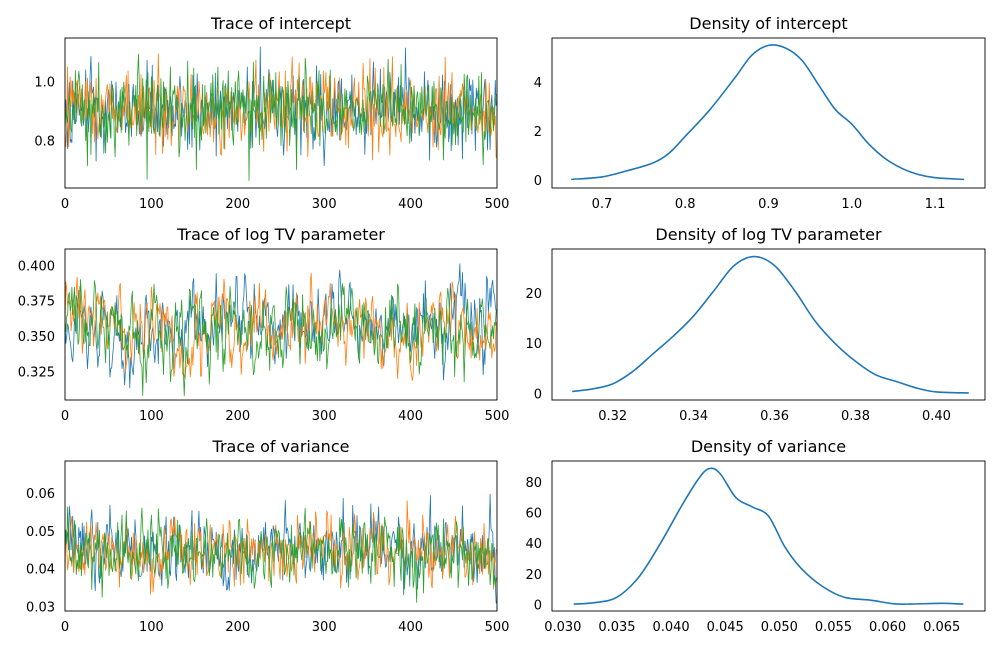  I want to click on x-tick-label: 0.32, so click(612, 416).